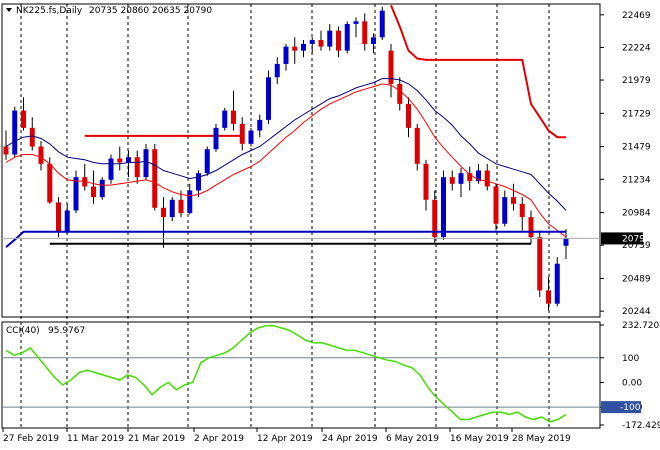  I want to click on price-tick-label: 20984, so click(636, 214).